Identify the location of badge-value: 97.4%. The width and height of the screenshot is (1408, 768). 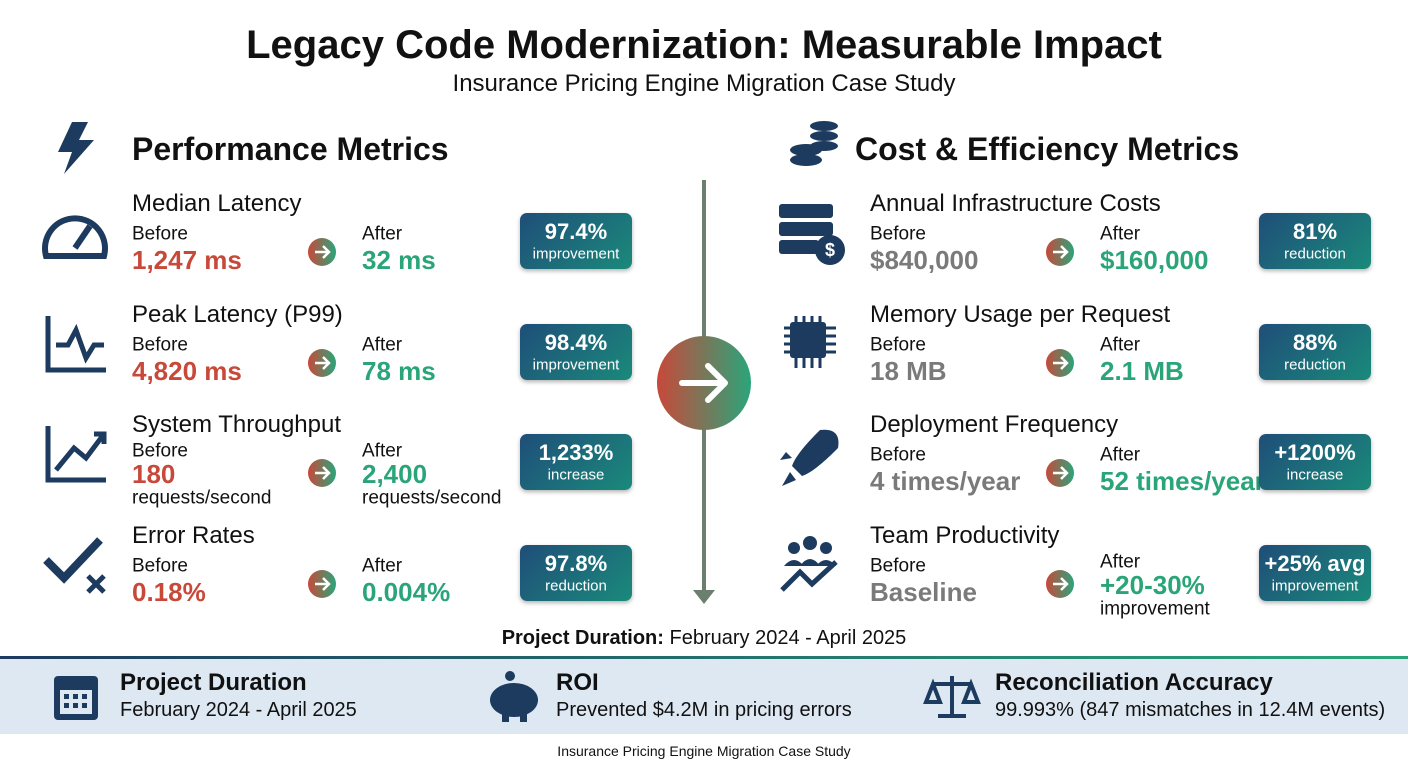
(576, 231).